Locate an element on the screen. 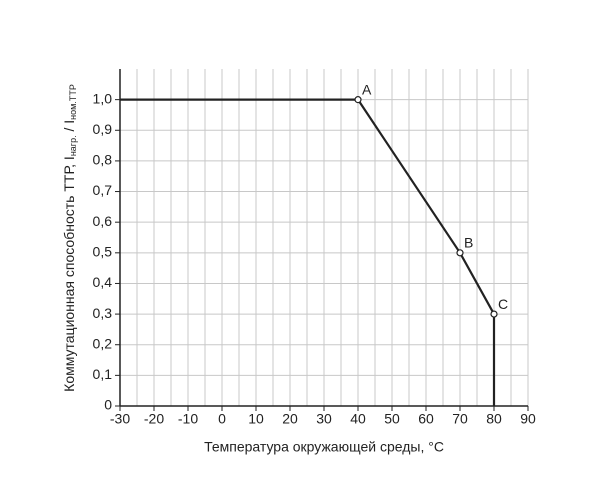 The width and height of the screenshot is (600, 500). y-label-sub: ном.ТТР is located at coordinates (73, 102).